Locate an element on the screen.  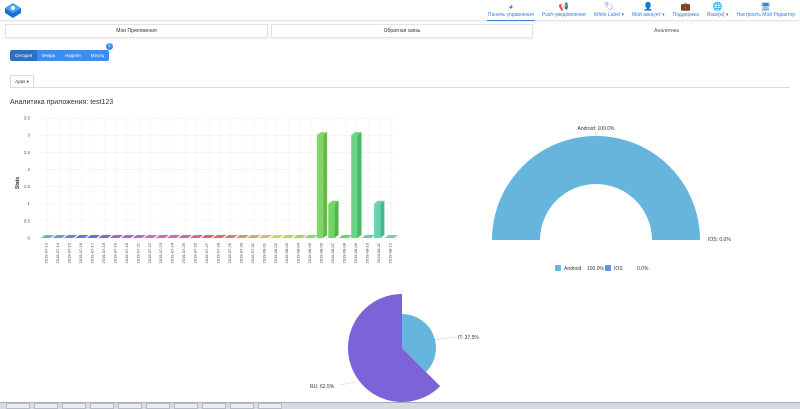
language-icon: 🌐 is located at coordinates (717, 6).